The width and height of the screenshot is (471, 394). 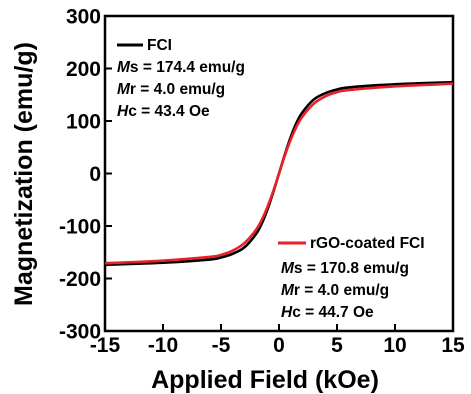 I want to click on y-tick-label: 0, so click(x=95, y=174).